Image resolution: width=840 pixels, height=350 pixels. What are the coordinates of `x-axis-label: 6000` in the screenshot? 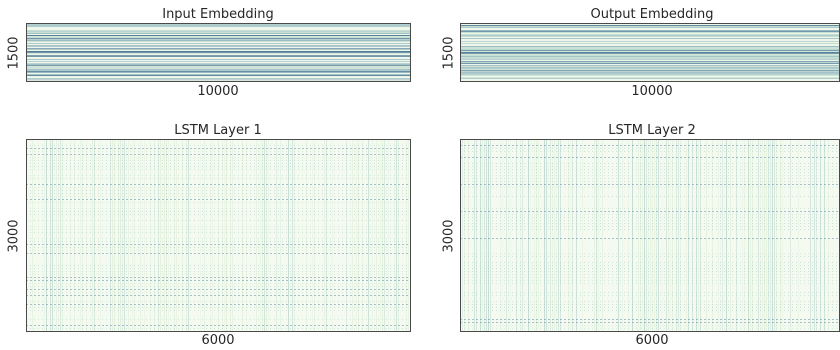 It's located at (652, 340).